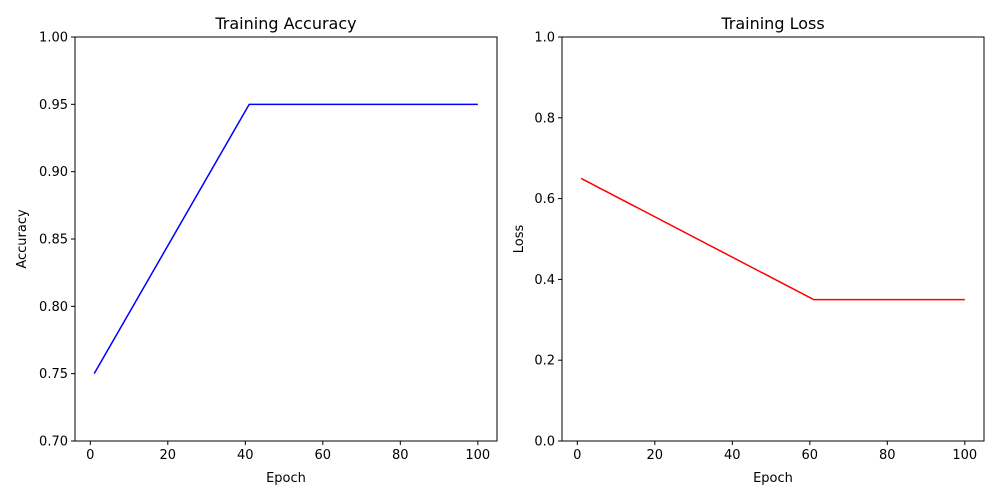  Describe the element at coordinates (286, 478) in the screenshot. I see `accuracy-x-axis-label: Epoch` at that location.